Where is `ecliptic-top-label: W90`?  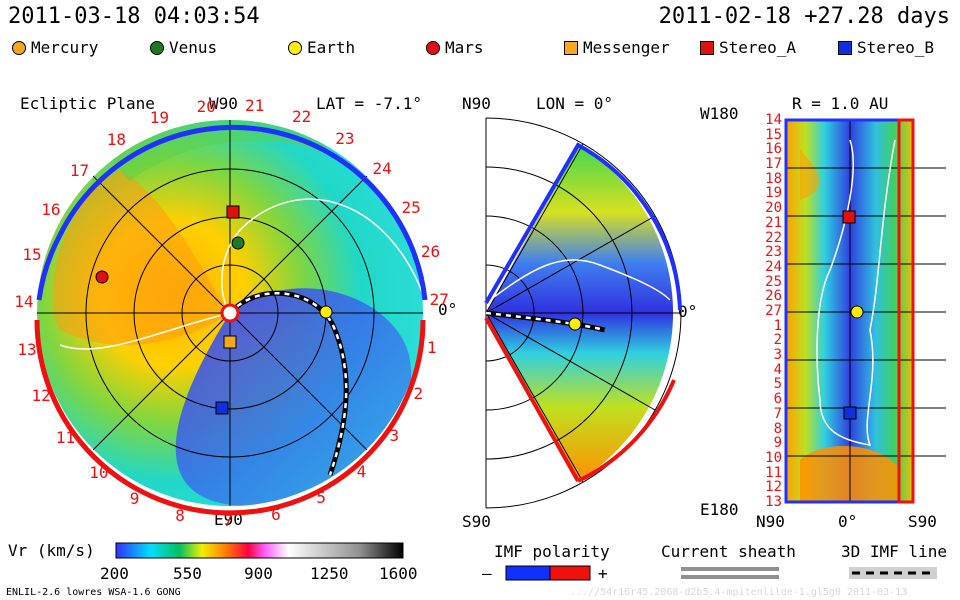 ecliptic-top-label: W90 is located at coordinates (223, 103).